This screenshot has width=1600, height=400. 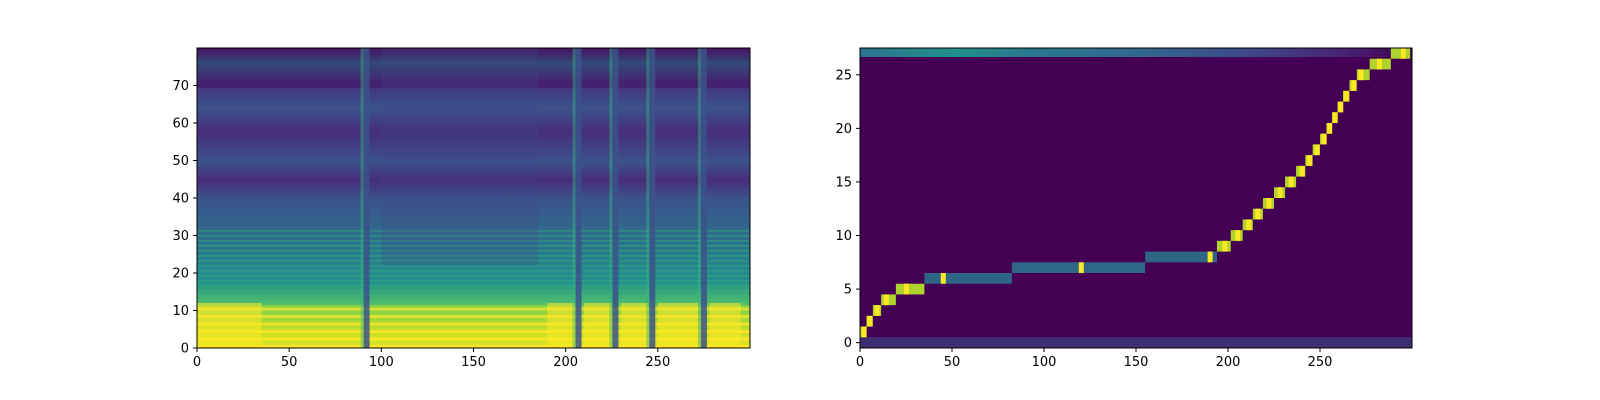 I want to click on right-y-tick-label: 0, so click(x=848, y=343).